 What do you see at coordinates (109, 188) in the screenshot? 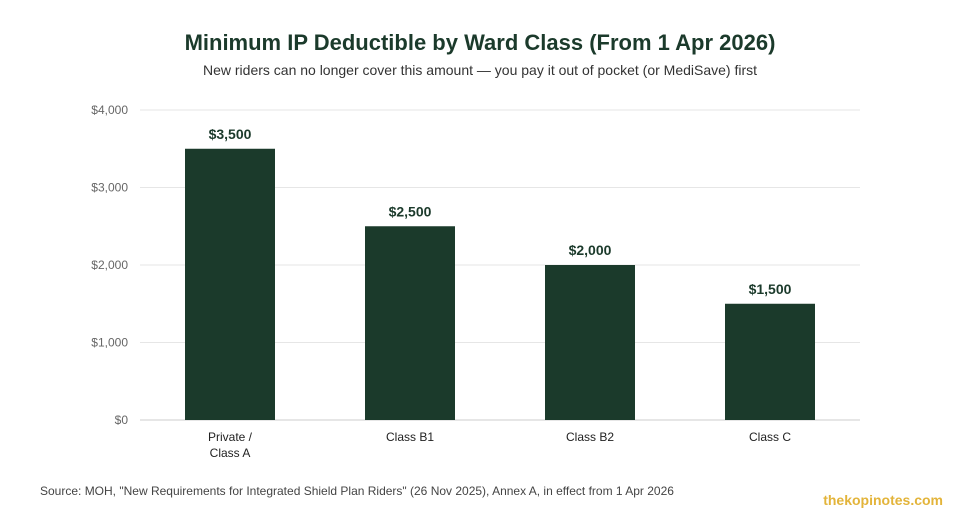
I see `y-tick-label: $3,000` at bounding box center [109, 188].